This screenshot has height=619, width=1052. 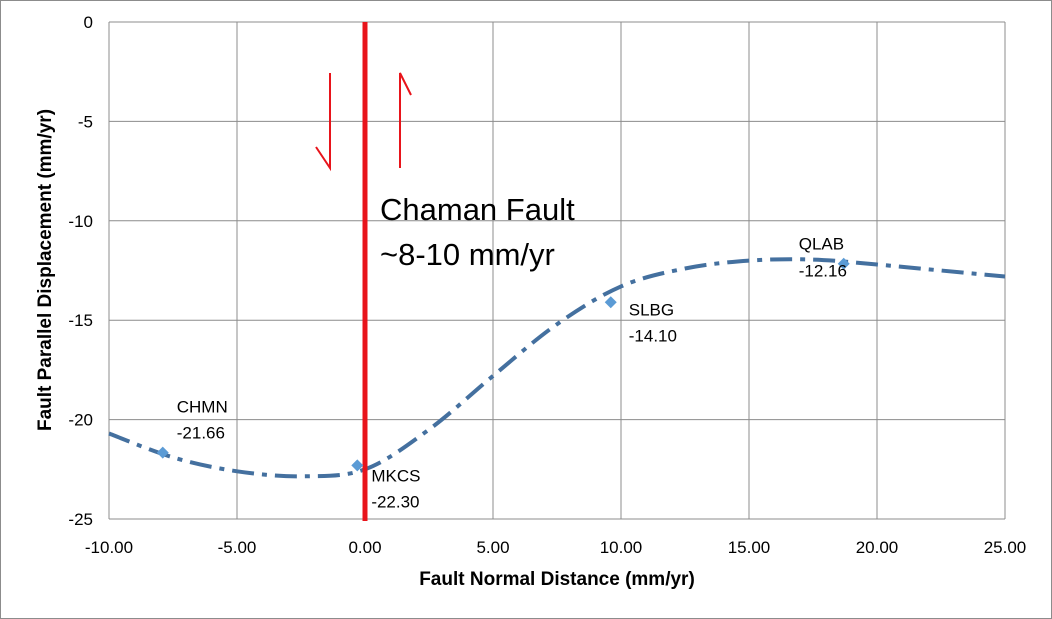 I want to click on x-tick-label: 5.00, so click(x=492, y=547).